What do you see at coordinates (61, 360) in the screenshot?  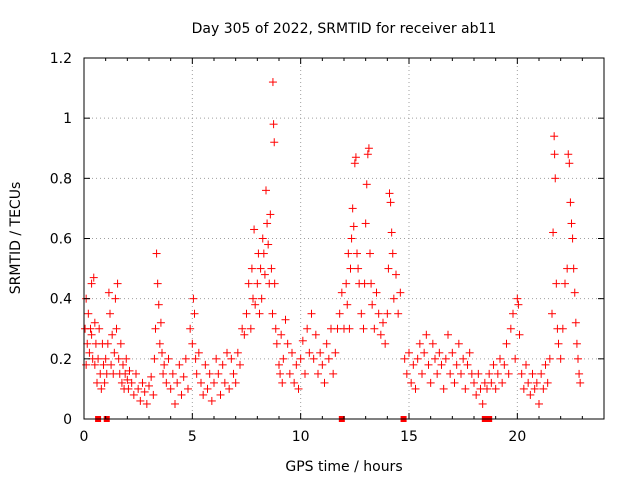 I see `y-tick-label: 0.2` at bounding box center [61, 360].